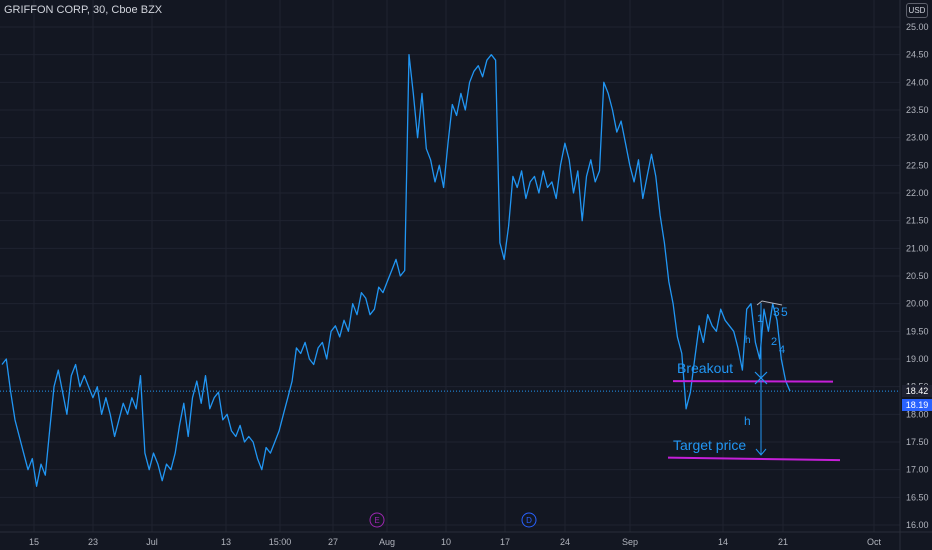  What do you see at coordinates (917, 138) in the screenshot?
I see `y-tick-label: 23.00` at bounding box center [917, 138].